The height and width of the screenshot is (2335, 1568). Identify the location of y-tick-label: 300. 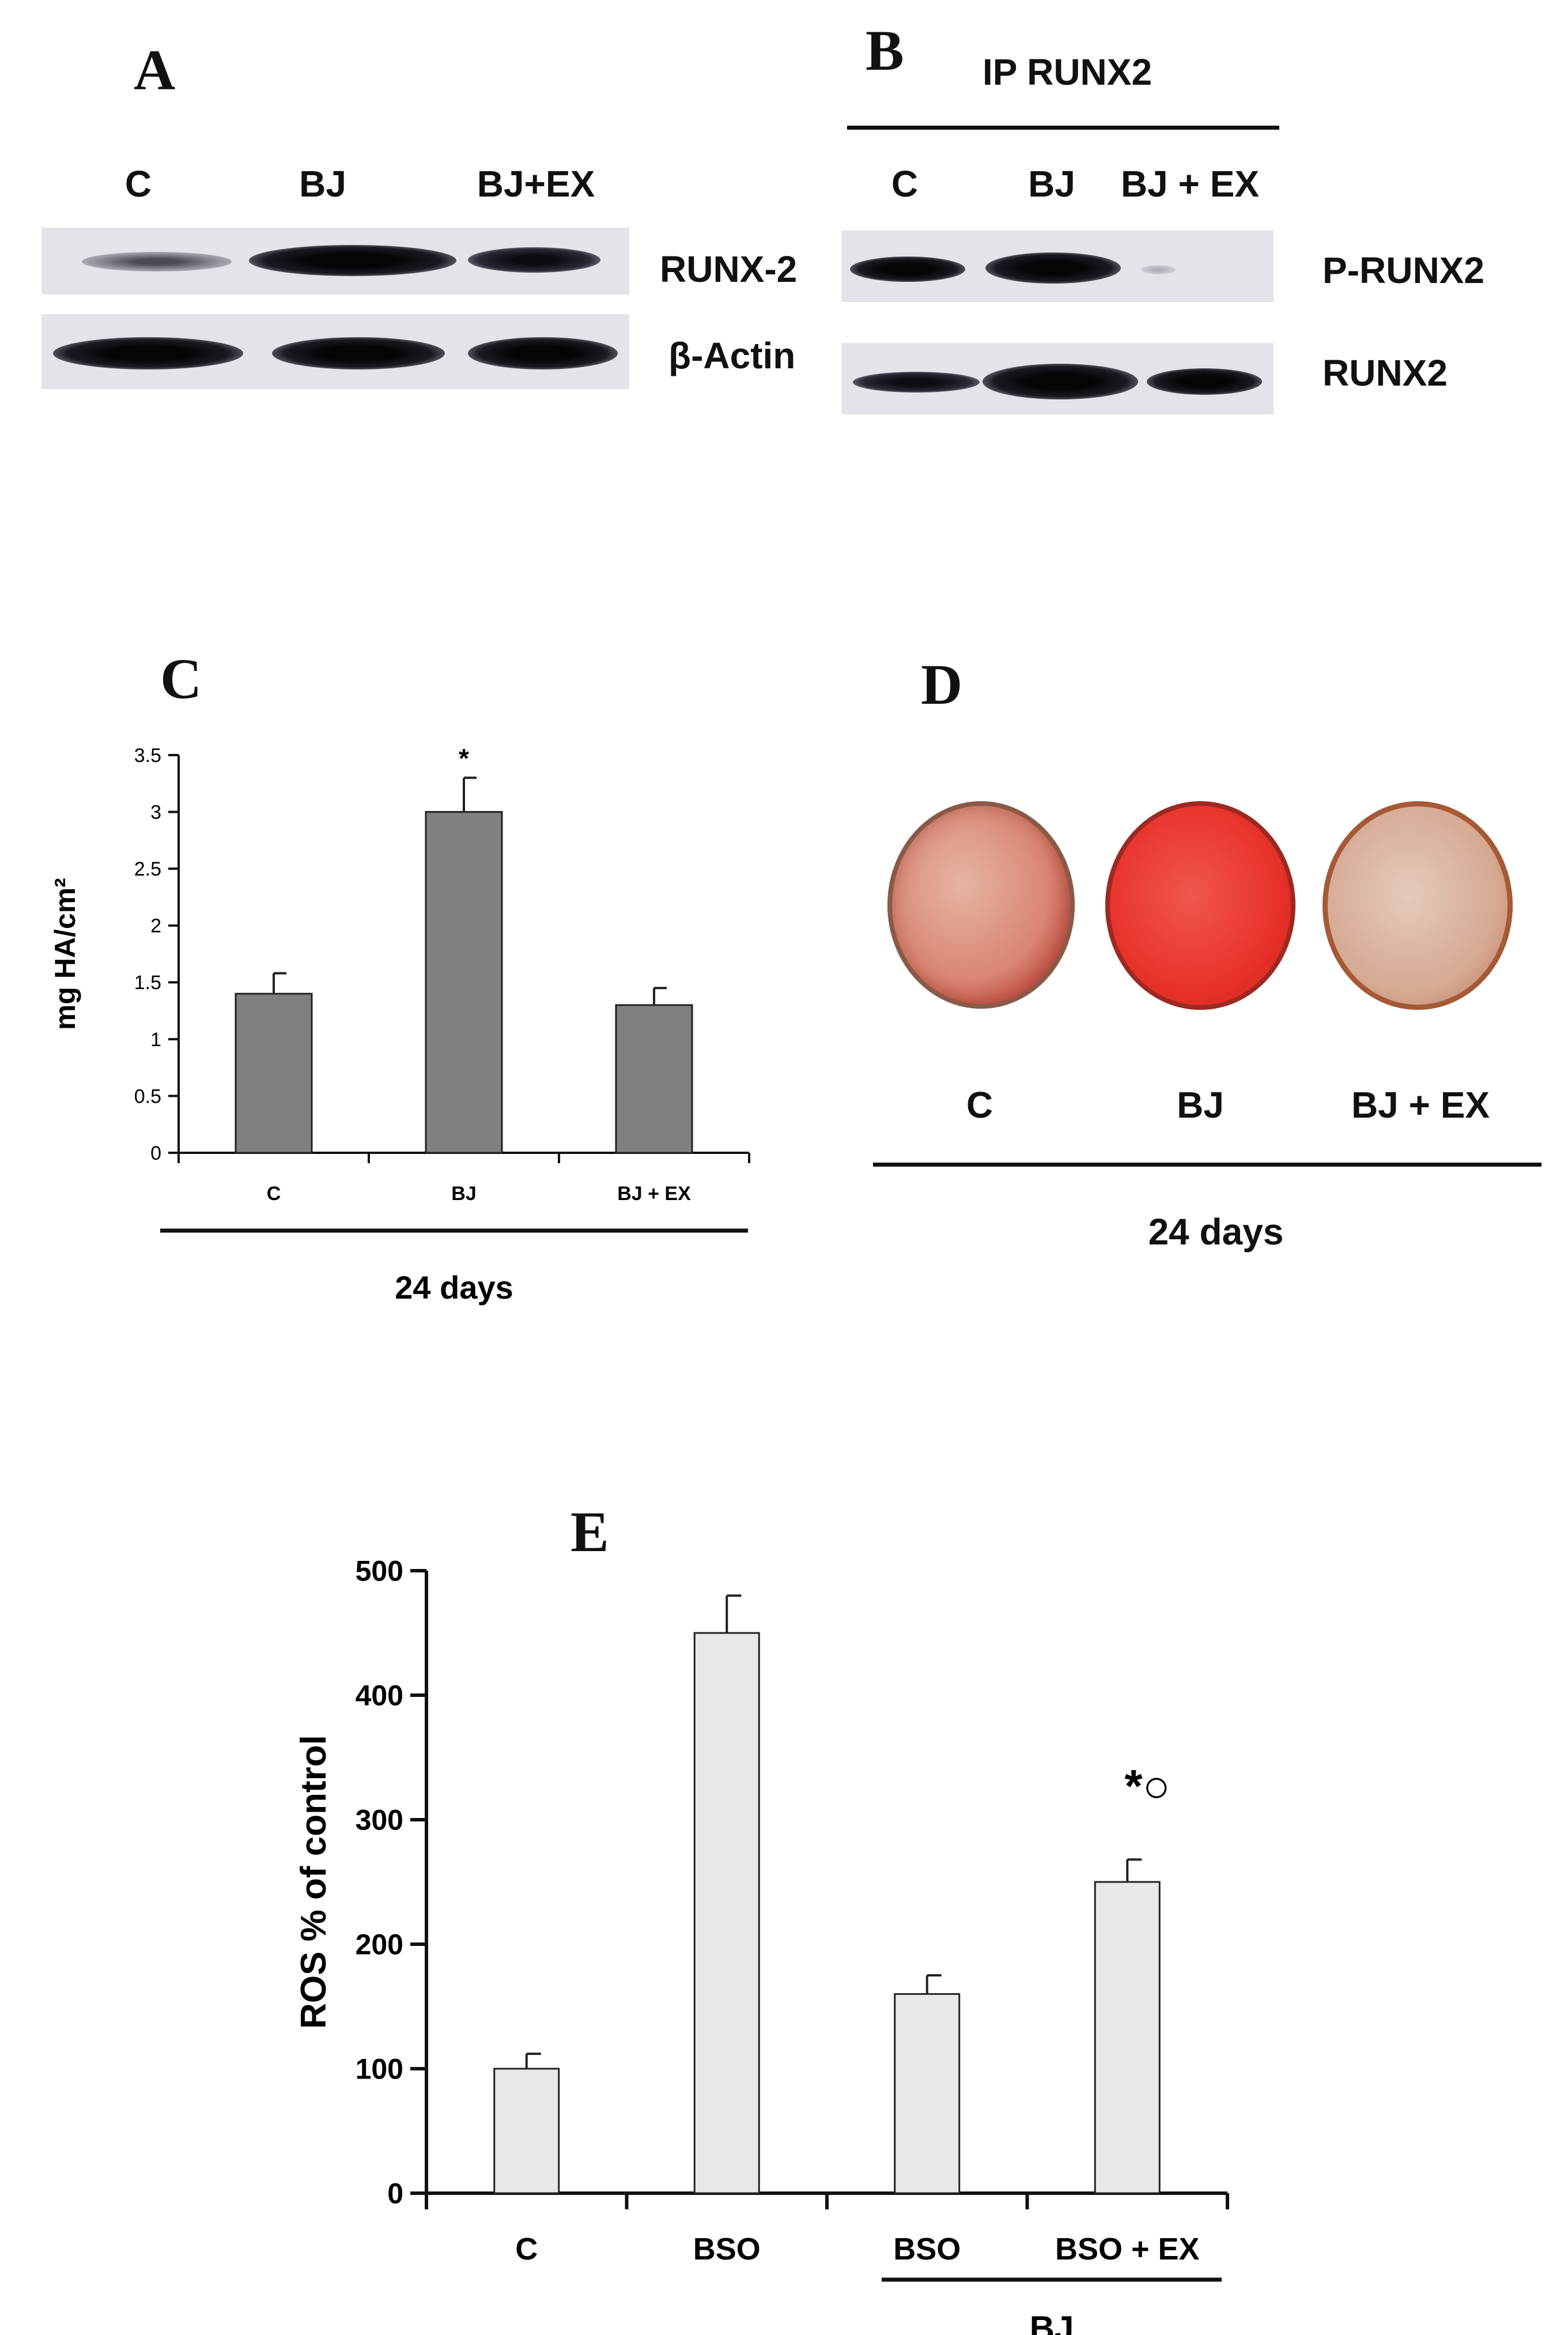
(380, 1820).